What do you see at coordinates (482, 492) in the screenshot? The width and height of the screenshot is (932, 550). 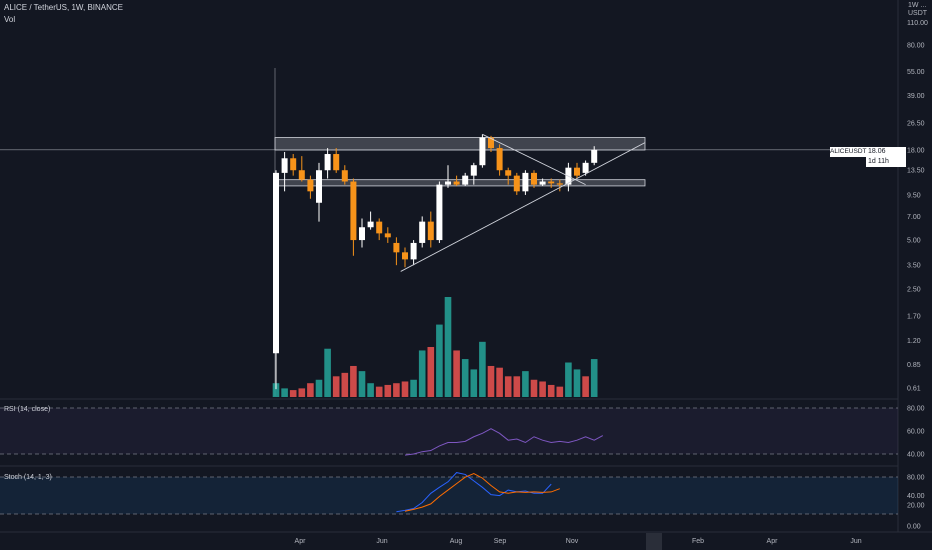 I see `stoch-d-line` at bounding box center [482, 492].